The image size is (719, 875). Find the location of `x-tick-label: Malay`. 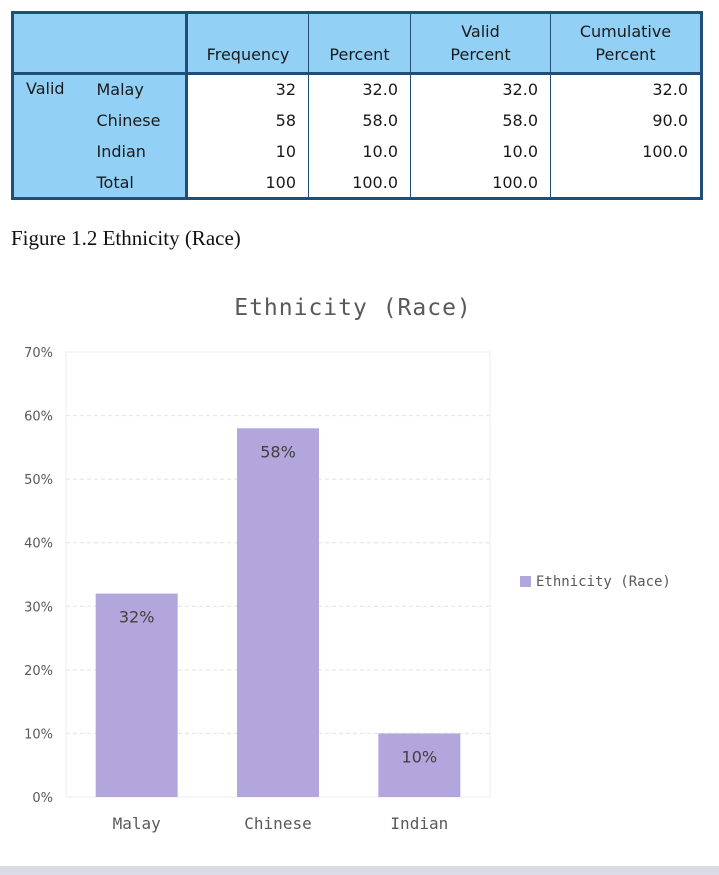

x-tick-label: Malay is located at coordinates (137, 823).